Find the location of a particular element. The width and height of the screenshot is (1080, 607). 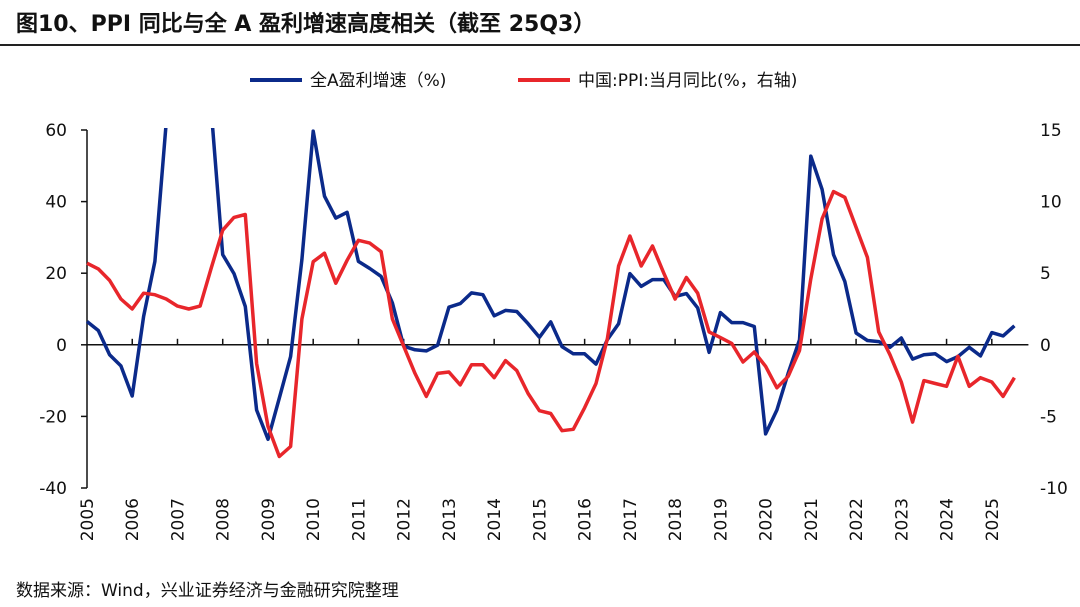

source-note: 数据来源：Wind，兴业证券经济与金融研究院整理 is located at coordinates (207, 591).